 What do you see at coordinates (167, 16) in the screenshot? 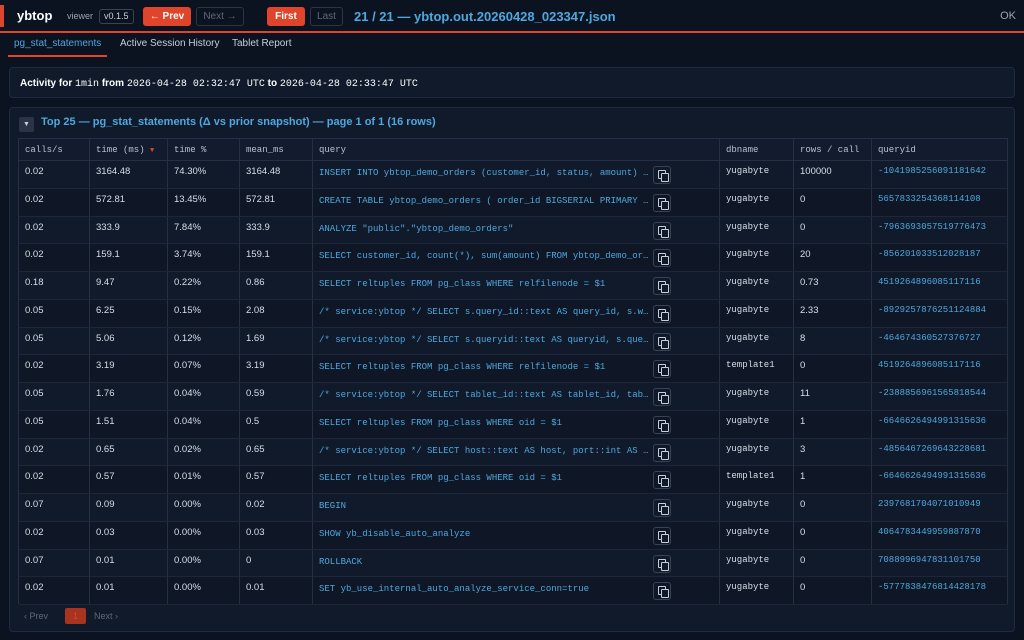
I see `prev-snapshot-button: ← Prev` at bounding box center [167, 16].